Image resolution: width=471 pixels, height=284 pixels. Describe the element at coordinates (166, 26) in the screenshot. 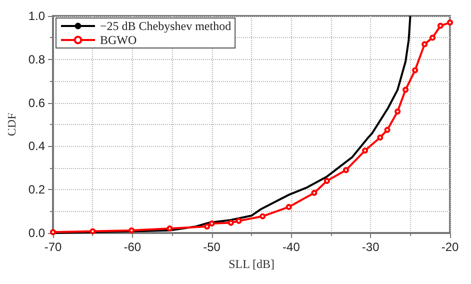

I see `legend-label: −25 dB Chebyshev method` at that location.